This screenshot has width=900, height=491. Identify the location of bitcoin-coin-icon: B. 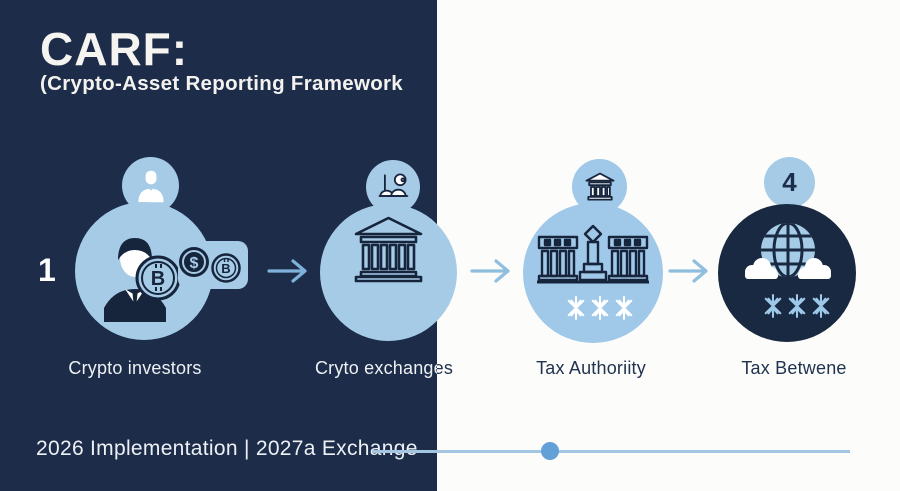
(158, 278).